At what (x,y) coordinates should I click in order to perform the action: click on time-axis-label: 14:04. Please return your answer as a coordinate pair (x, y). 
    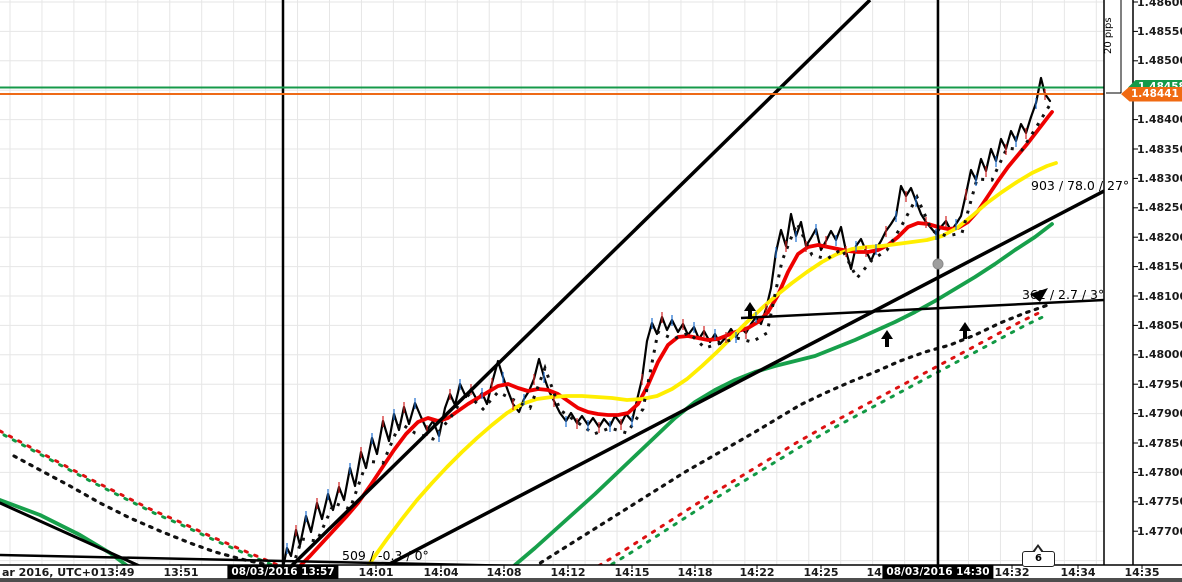
    Looking at the image, I should click on (441, 572).